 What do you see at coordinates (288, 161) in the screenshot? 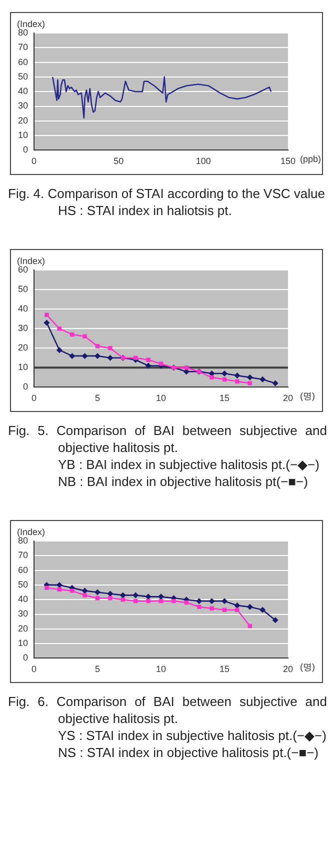
I see `x-tick-label: 150` at bounding box center [288, 161].